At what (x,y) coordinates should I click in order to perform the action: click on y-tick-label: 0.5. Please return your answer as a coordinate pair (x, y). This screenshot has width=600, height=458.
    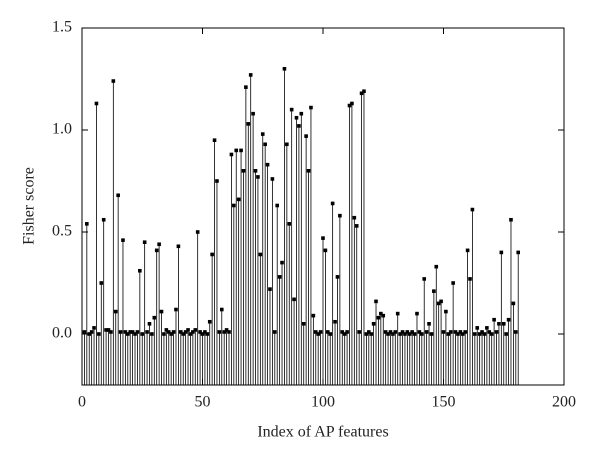
    Looking at the image, I should click on (62, 231).